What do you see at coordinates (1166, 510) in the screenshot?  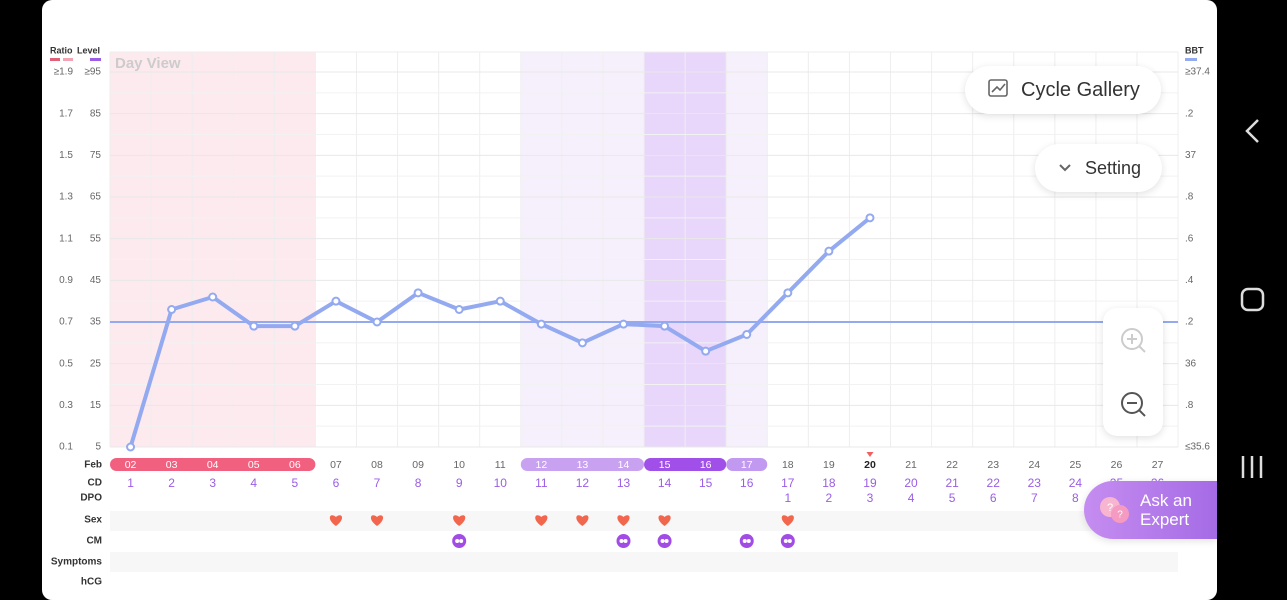 I see `ask-expert-label: Ask an Expert` at bounding box center [1166, 510].